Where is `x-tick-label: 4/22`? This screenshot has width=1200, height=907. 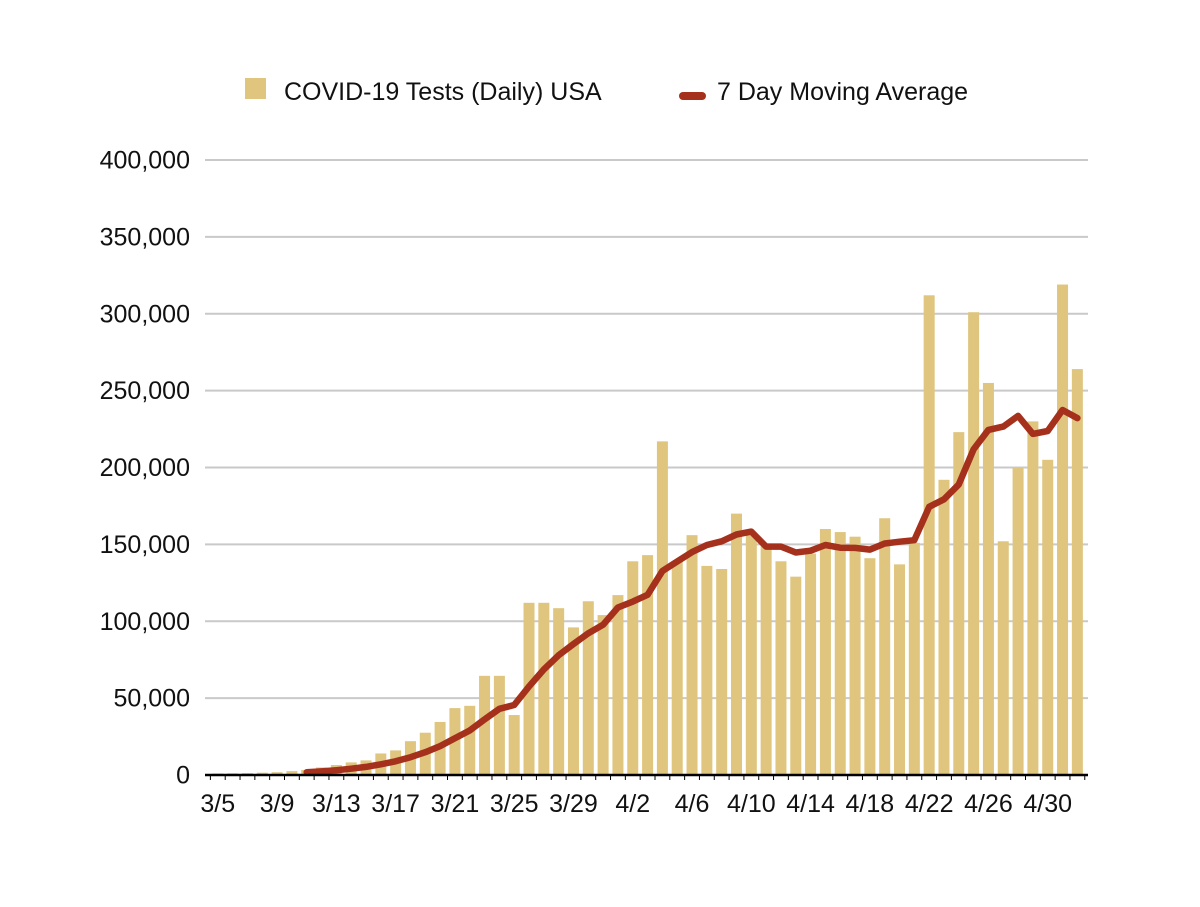 x-tick-label: 4/22 is located at coordinates (929, 804).